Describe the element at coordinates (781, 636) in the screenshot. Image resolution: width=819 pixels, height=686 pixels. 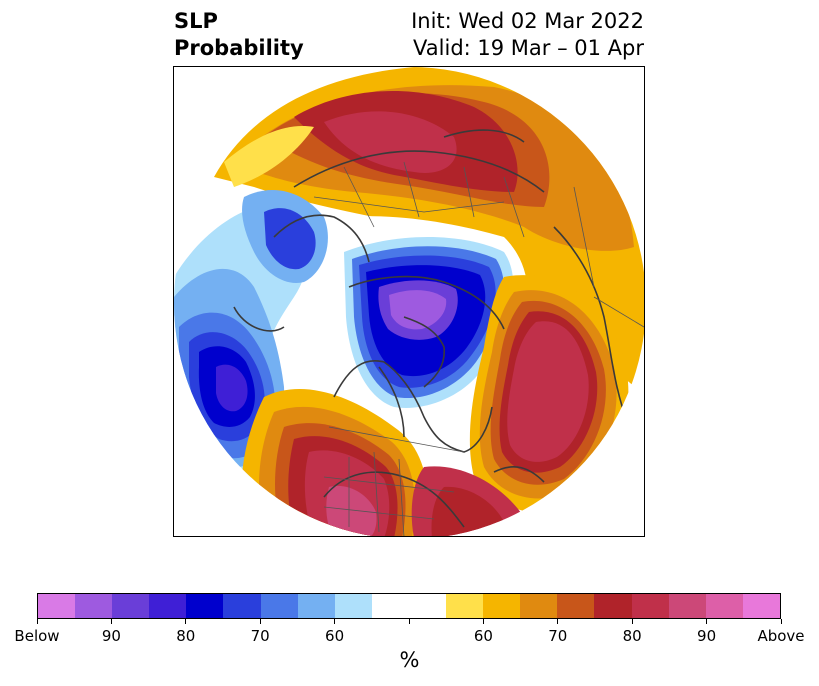
I see `colorbar-tick-label: Above` at that location.